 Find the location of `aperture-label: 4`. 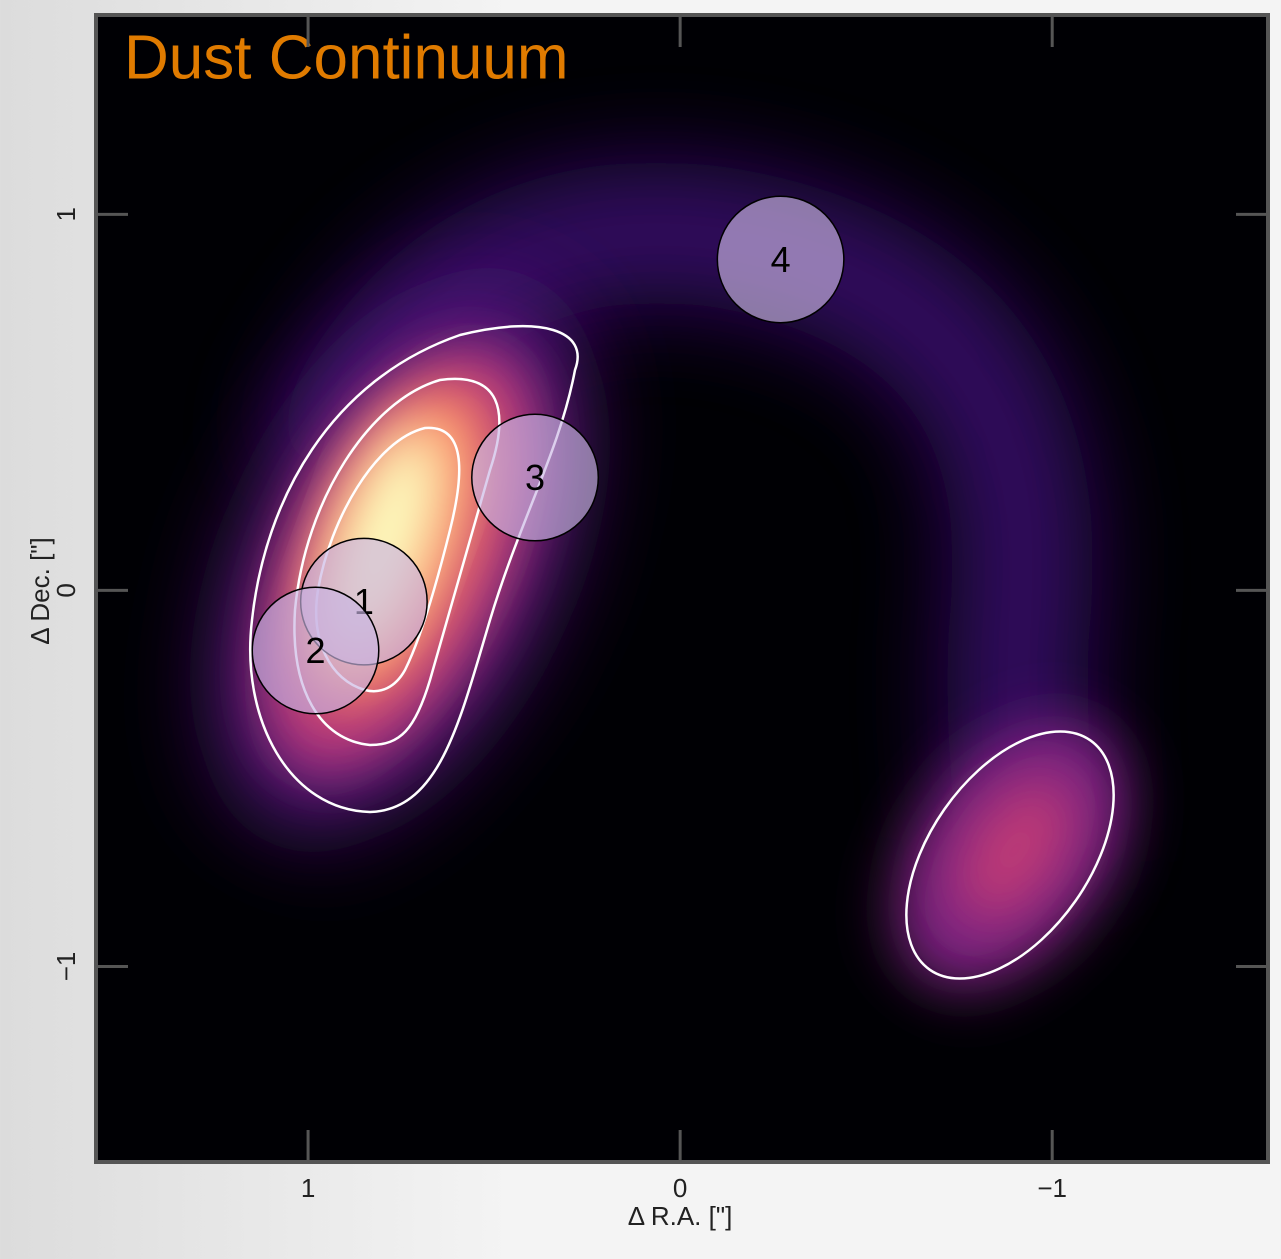

aperture-label: 4 is located at coordinates (781, 259).